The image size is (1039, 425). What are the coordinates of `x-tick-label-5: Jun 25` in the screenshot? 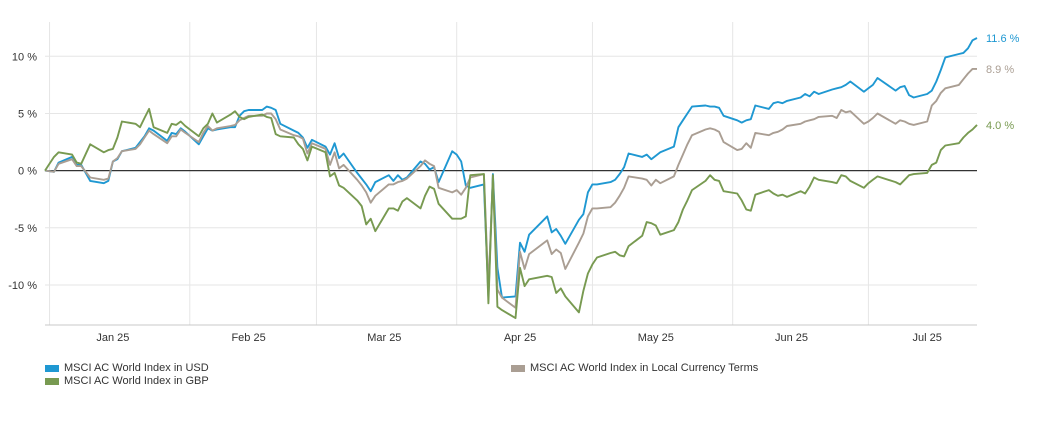 It's located at (791, 338).